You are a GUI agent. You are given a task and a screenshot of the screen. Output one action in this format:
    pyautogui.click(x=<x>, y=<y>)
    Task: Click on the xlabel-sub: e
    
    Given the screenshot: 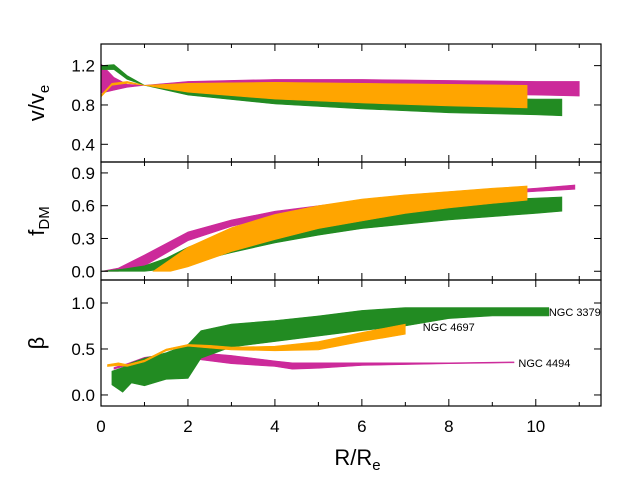 What is the action you would take?
    pyautogui.click(x=376, y=465)
    